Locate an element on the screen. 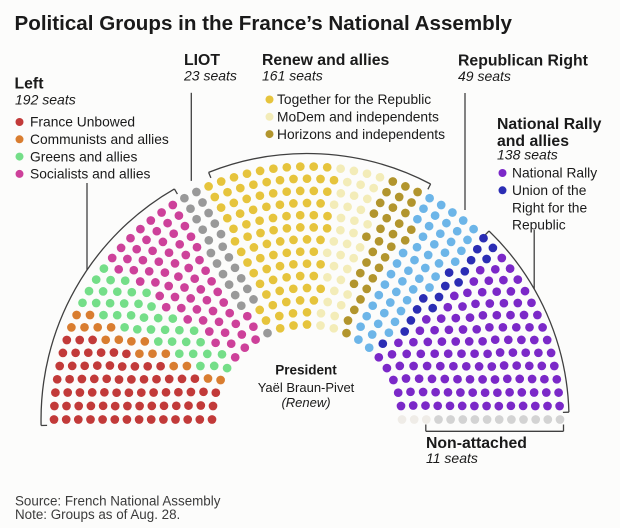 The height and width of the screenshot is (528, 620). svg-text: Together for the Republic is located at coordinates (354, 99).